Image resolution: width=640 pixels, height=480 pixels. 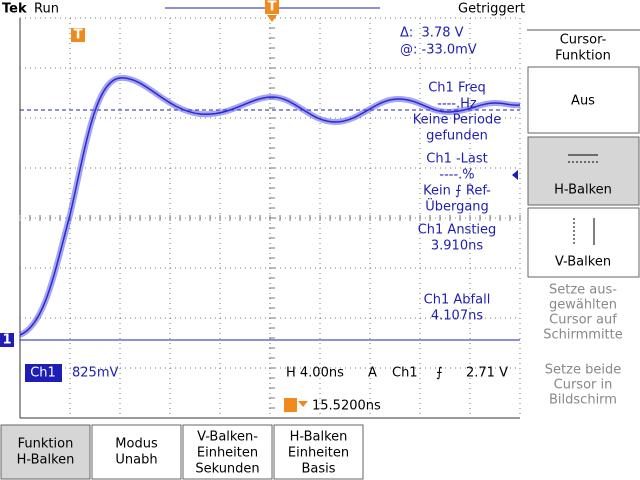 What do you see at coordinates (46, 444) in the screenshot?
I see `softkey-label: Funktion` at bounding box center [46, 444].